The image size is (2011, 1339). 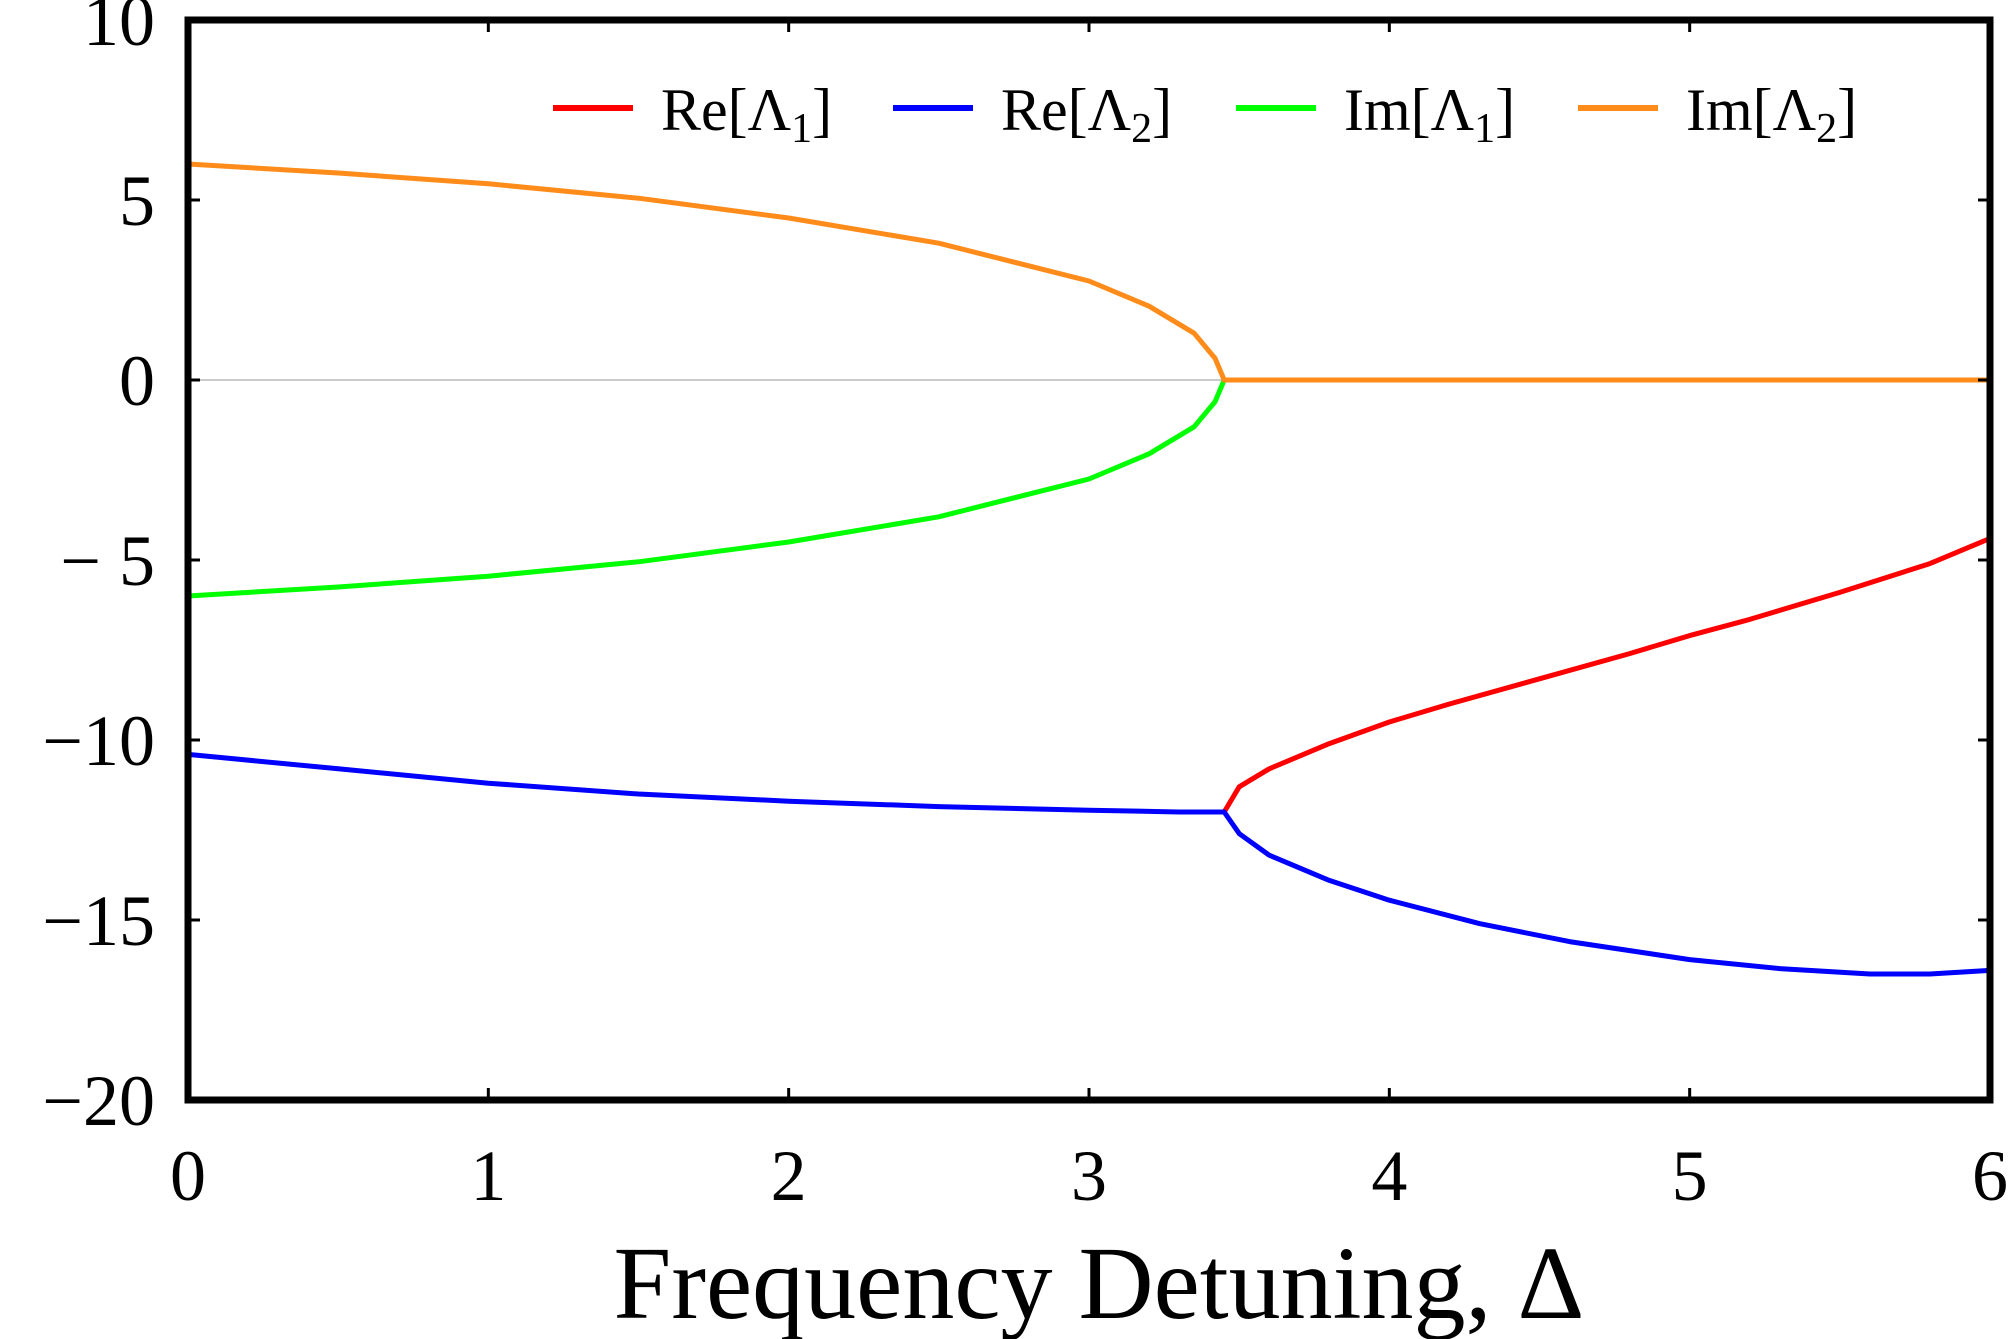 I want to click on y-tick-label: 10, so click(x=119, y=30).